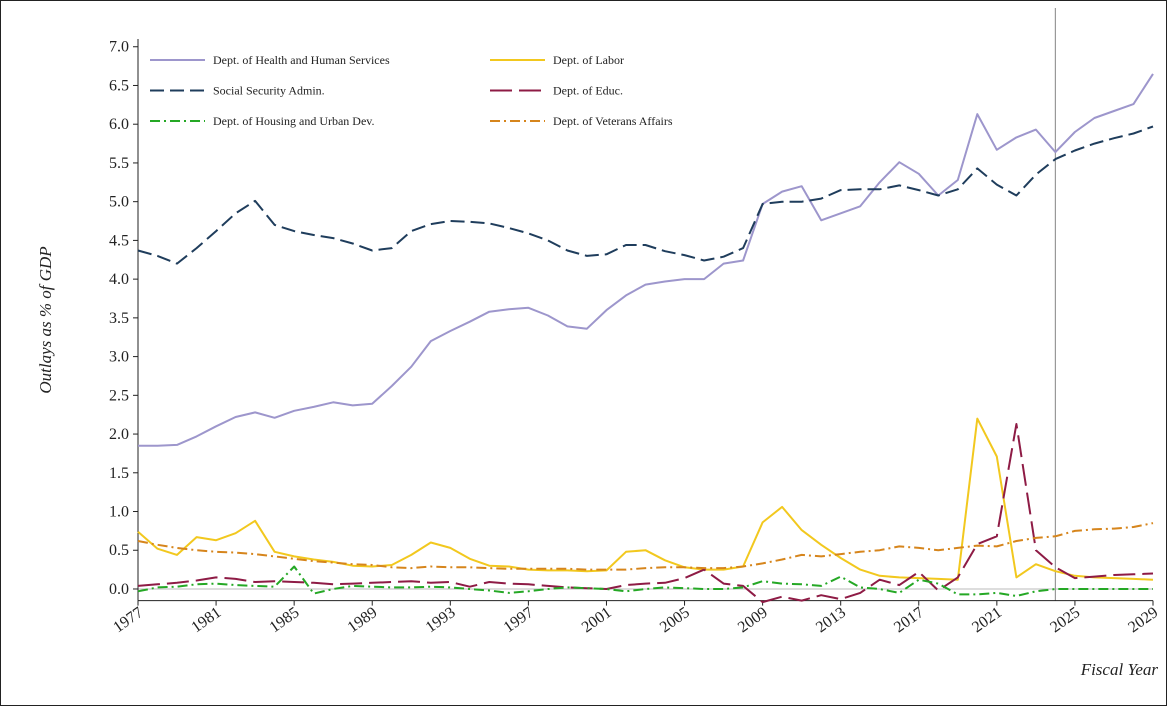 This screenshot has width=1168, height=707. What do you see at coordinates (119, 240) in the screenshot?
I see `y-tick-label: 4.5` at bounding box center [119, 240].